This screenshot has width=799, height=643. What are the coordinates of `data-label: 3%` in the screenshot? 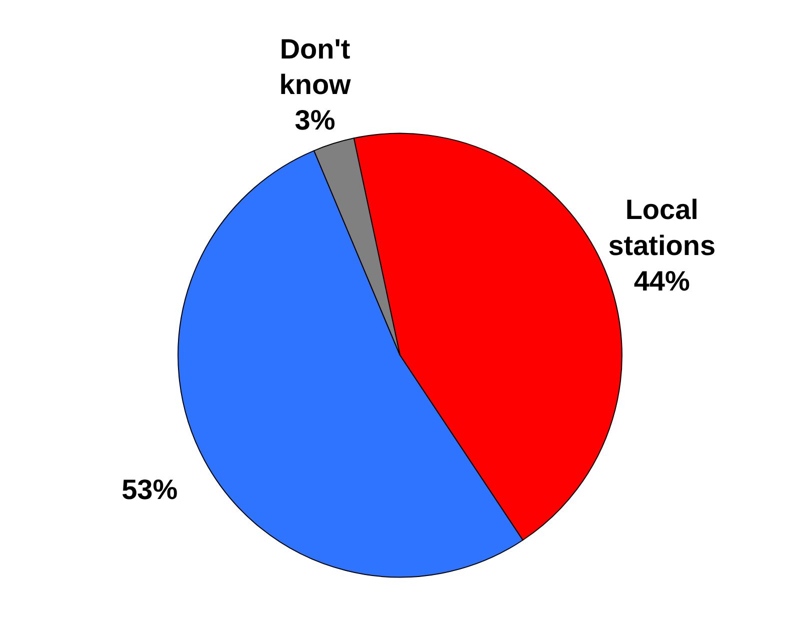 It's located at (315, 120).